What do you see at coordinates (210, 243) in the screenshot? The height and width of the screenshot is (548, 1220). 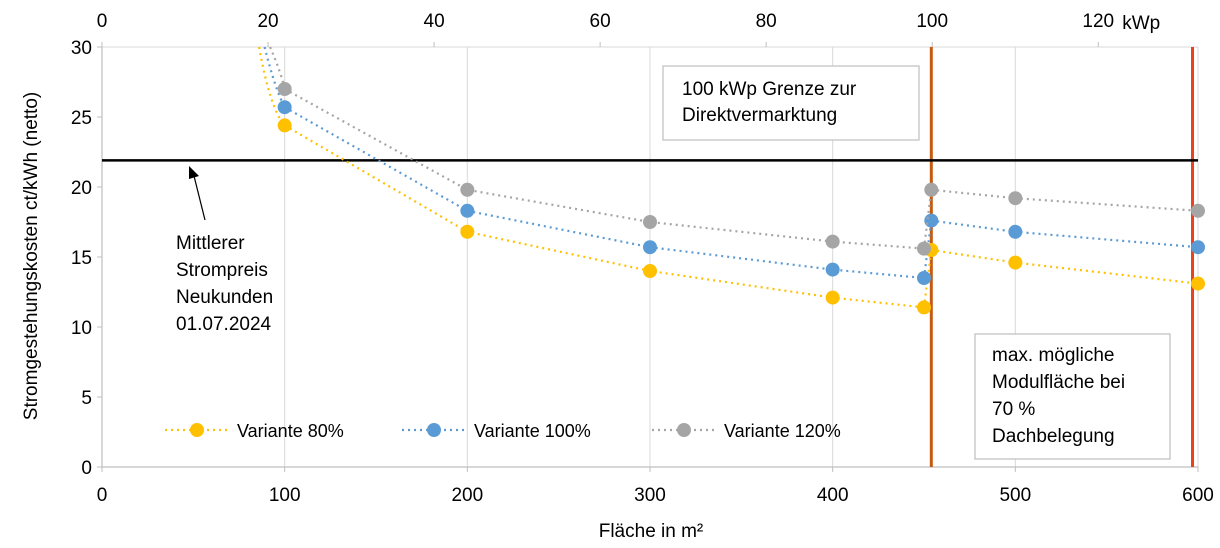 I see `strompreis-text: Mittlerer` at bounding box center [210, 243].